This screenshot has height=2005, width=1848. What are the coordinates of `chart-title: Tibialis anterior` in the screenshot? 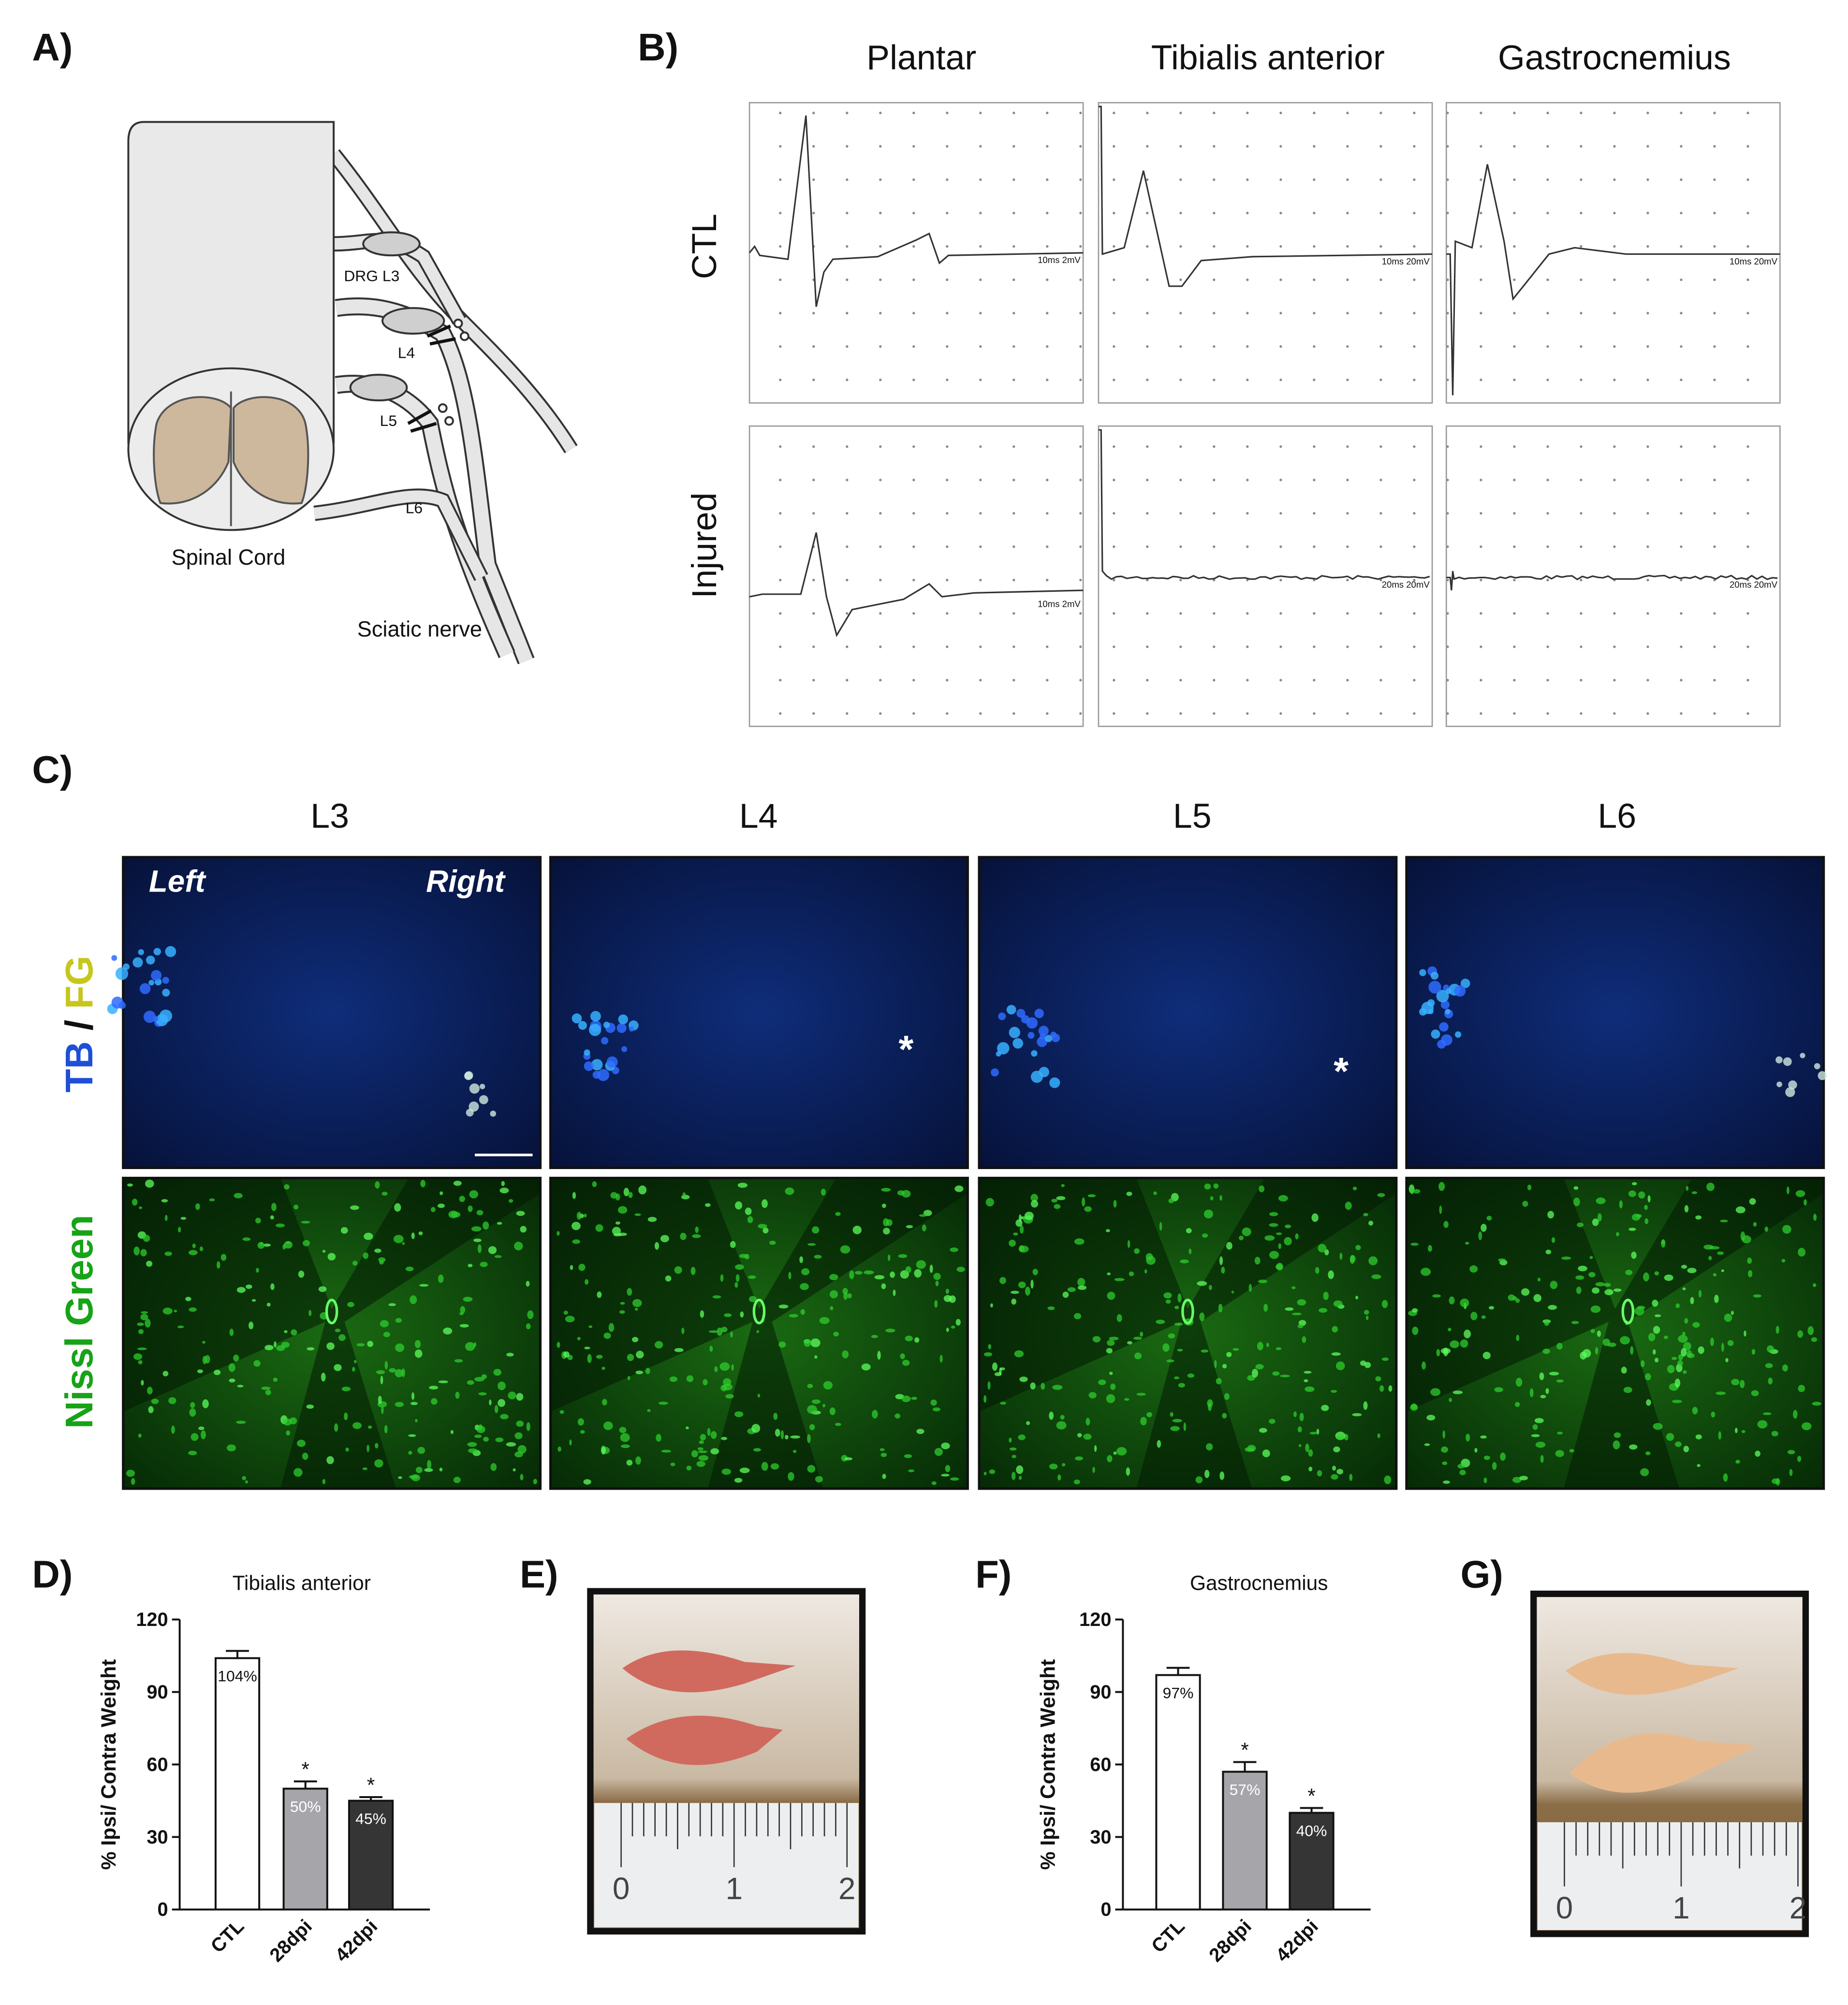 It's located at (302, 1583).